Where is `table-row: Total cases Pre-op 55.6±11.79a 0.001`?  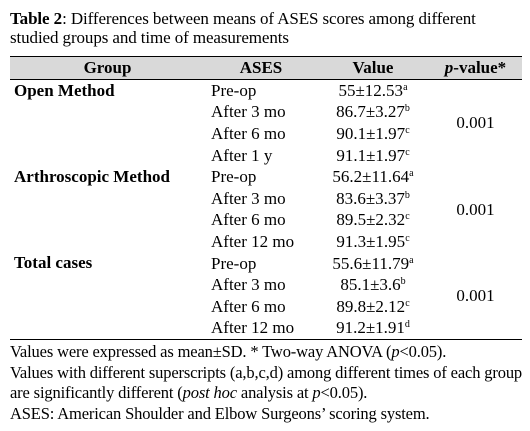 table-row: Total cases Pre-op 55.6±11.79a 0.001 is located at coordinates (266, 278).